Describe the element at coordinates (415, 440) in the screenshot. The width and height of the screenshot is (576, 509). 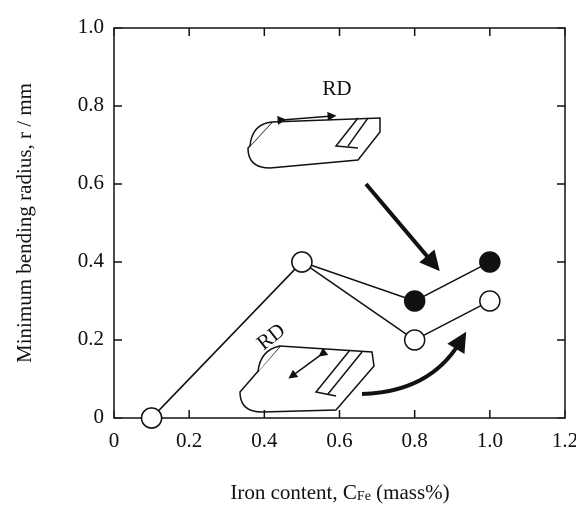
I see `x-tick-label: 0.8` at that location.